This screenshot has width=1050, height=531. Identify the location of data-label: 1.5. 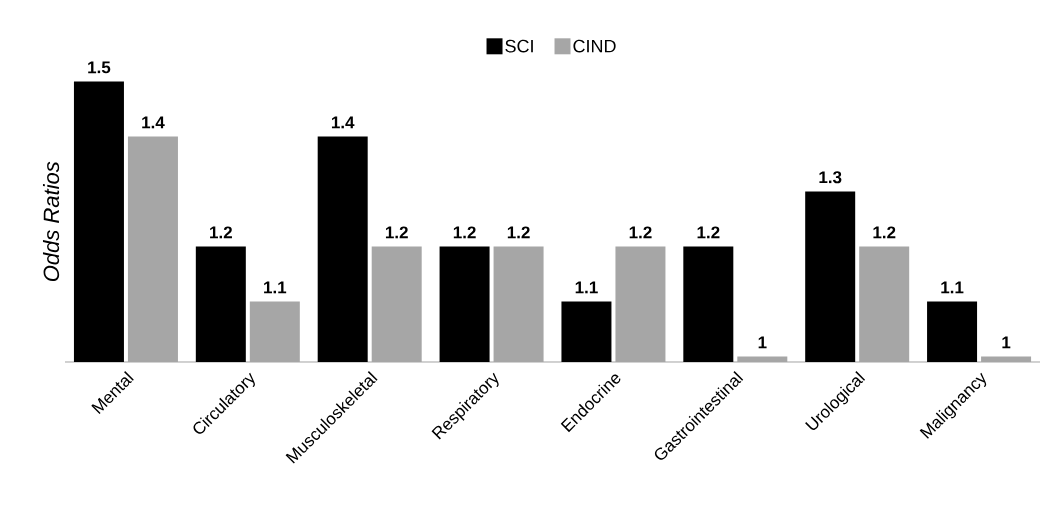
(99, 67).